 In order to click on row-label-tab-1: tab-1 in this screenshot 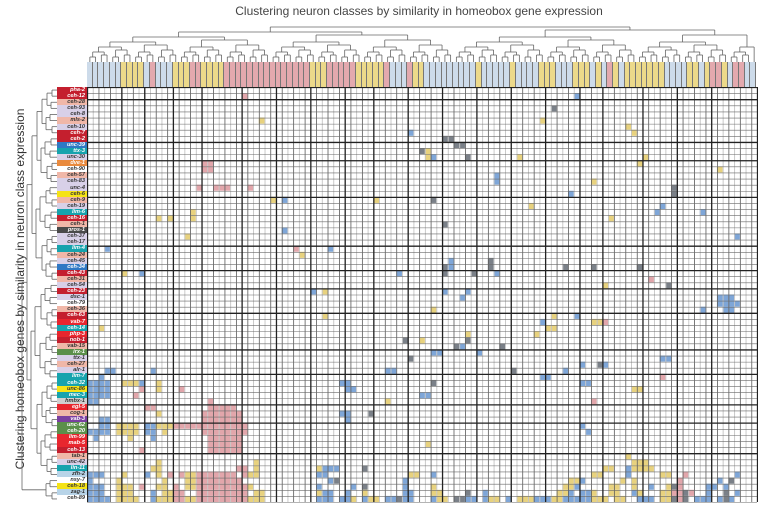, I will do `click(72, 455)`.